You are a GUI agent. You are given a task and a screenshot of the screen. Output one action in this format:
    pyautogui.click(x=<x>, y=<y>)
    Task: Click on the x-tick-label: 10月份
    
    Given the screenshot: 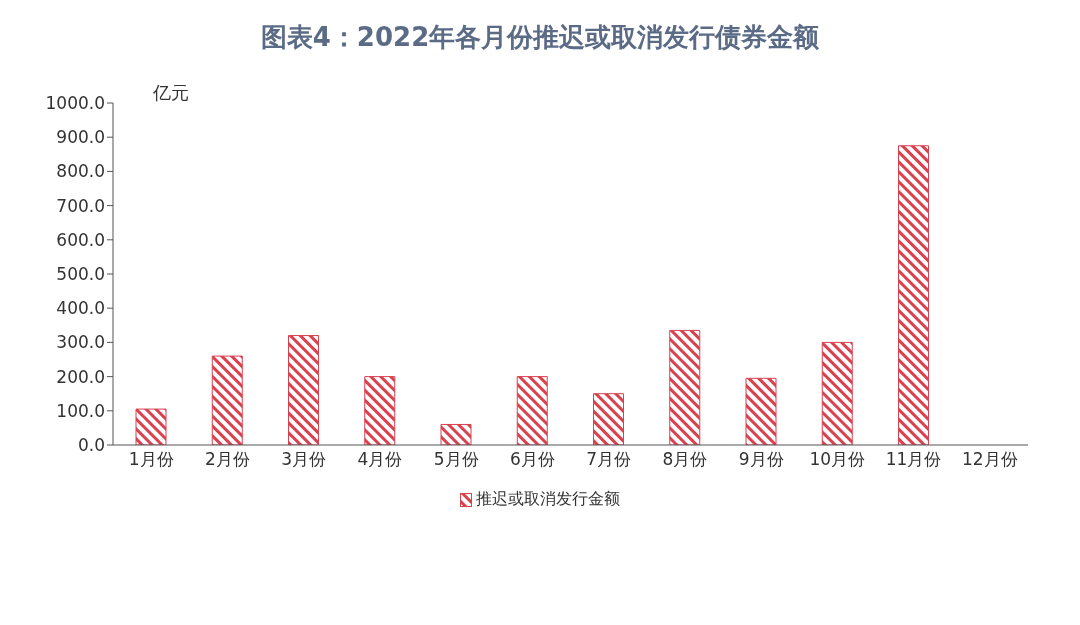 What is the action you would take?
    pyautogui.click(x=837, y=459)
    